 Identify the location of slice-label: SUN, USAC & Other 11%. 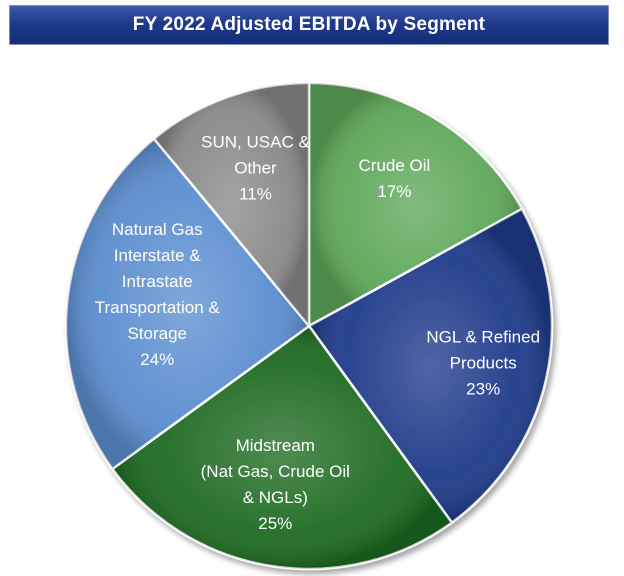
(255, 167).